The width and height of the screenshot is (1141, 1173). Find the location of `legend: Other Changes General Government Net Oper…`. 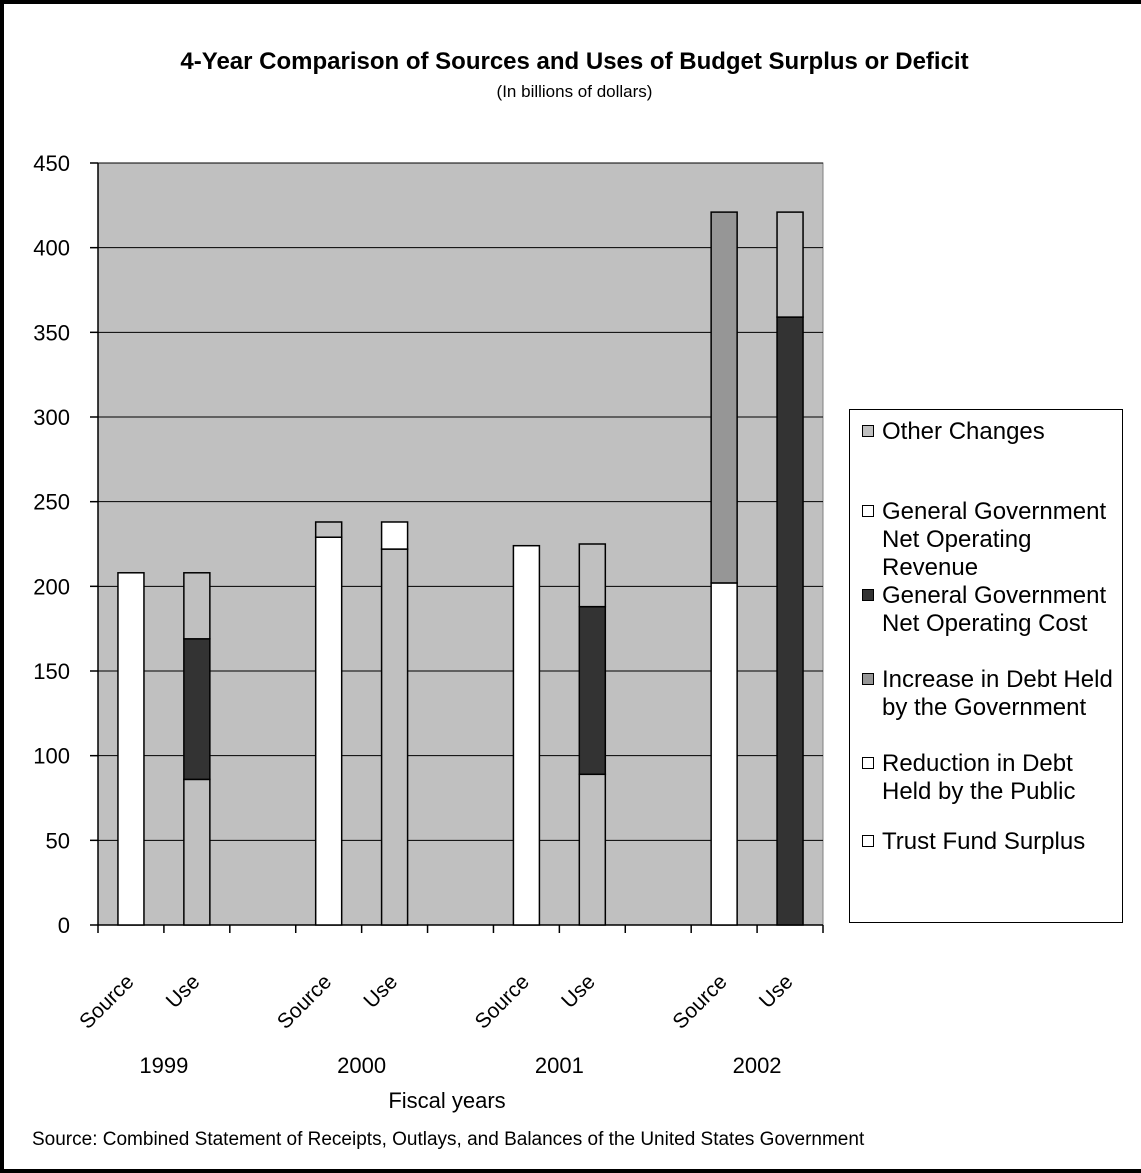

legend: Other Changes General Government Net Oper… is located at coordinates (986, 666).